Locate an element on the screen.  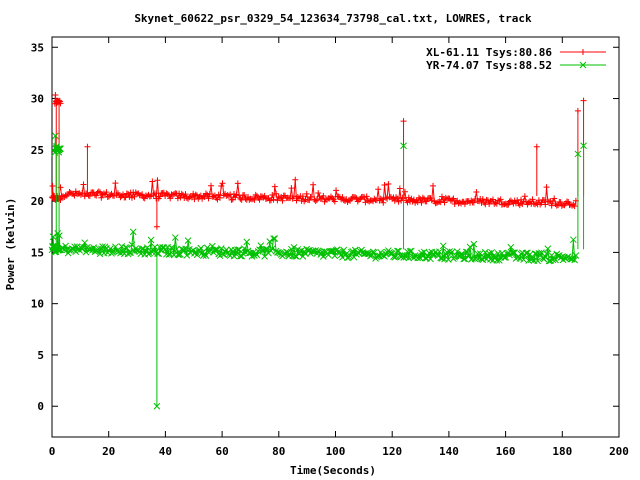
x-tick-label: 60 is located at coordinates (221, 451).